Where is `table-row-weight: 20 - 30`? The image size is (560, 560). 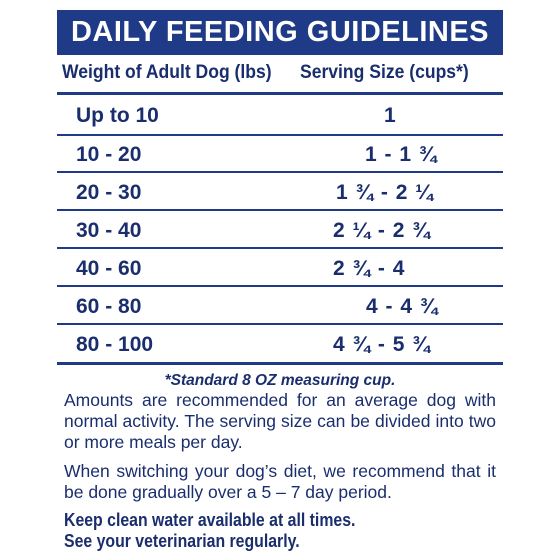
table-row-weight: 20 - 30 is located at coordinates (109, 192).